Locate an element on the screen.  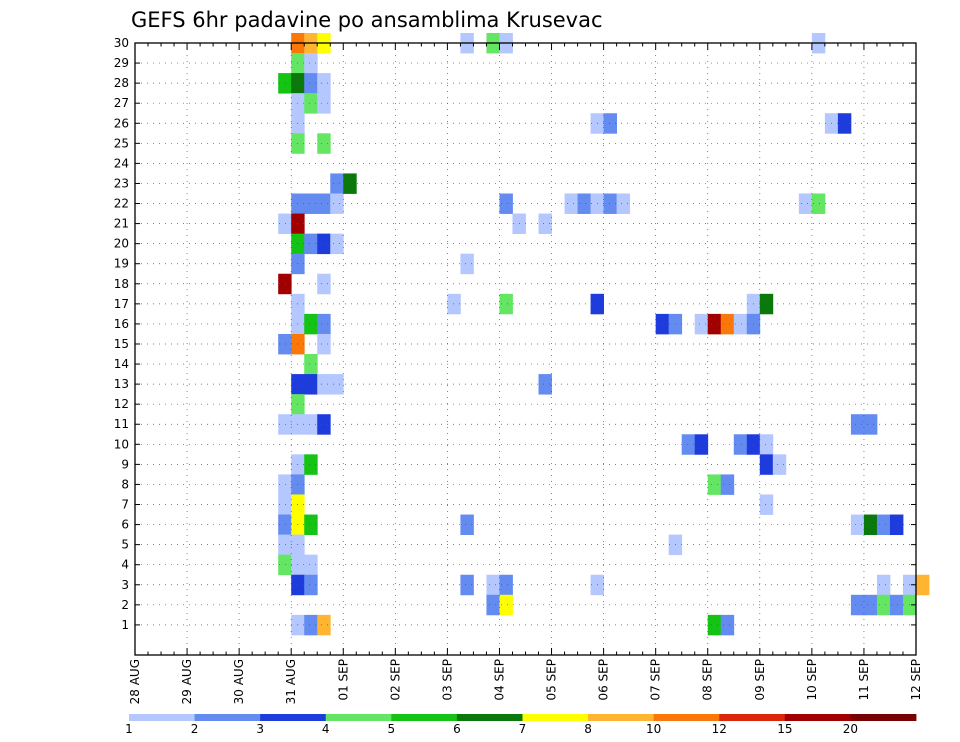
y-tick-label: 23 is located at coordinates (121, 183).